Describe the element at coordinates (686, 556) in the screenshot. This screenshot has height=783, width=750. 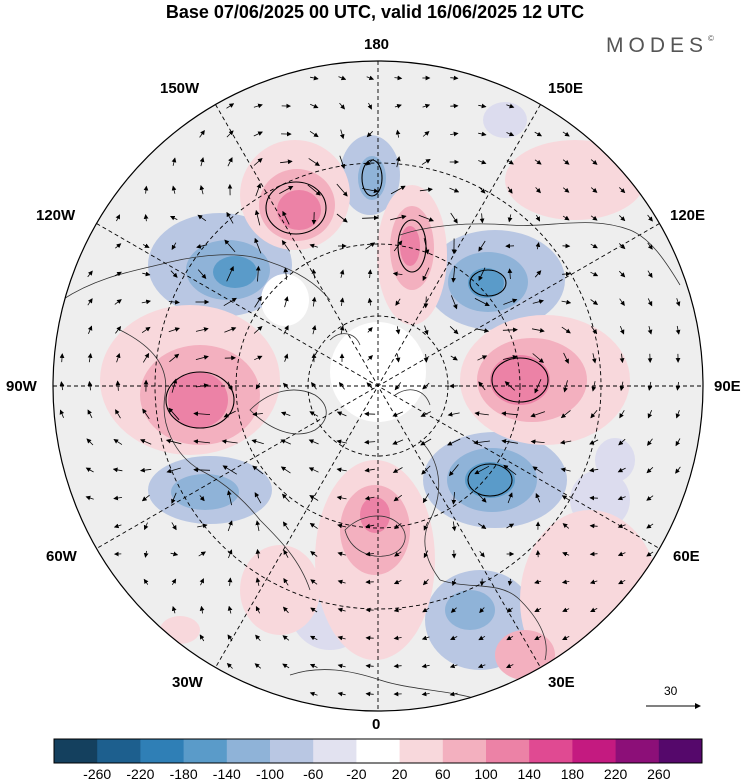
I see `lon-label-60e: 60E` at that location.